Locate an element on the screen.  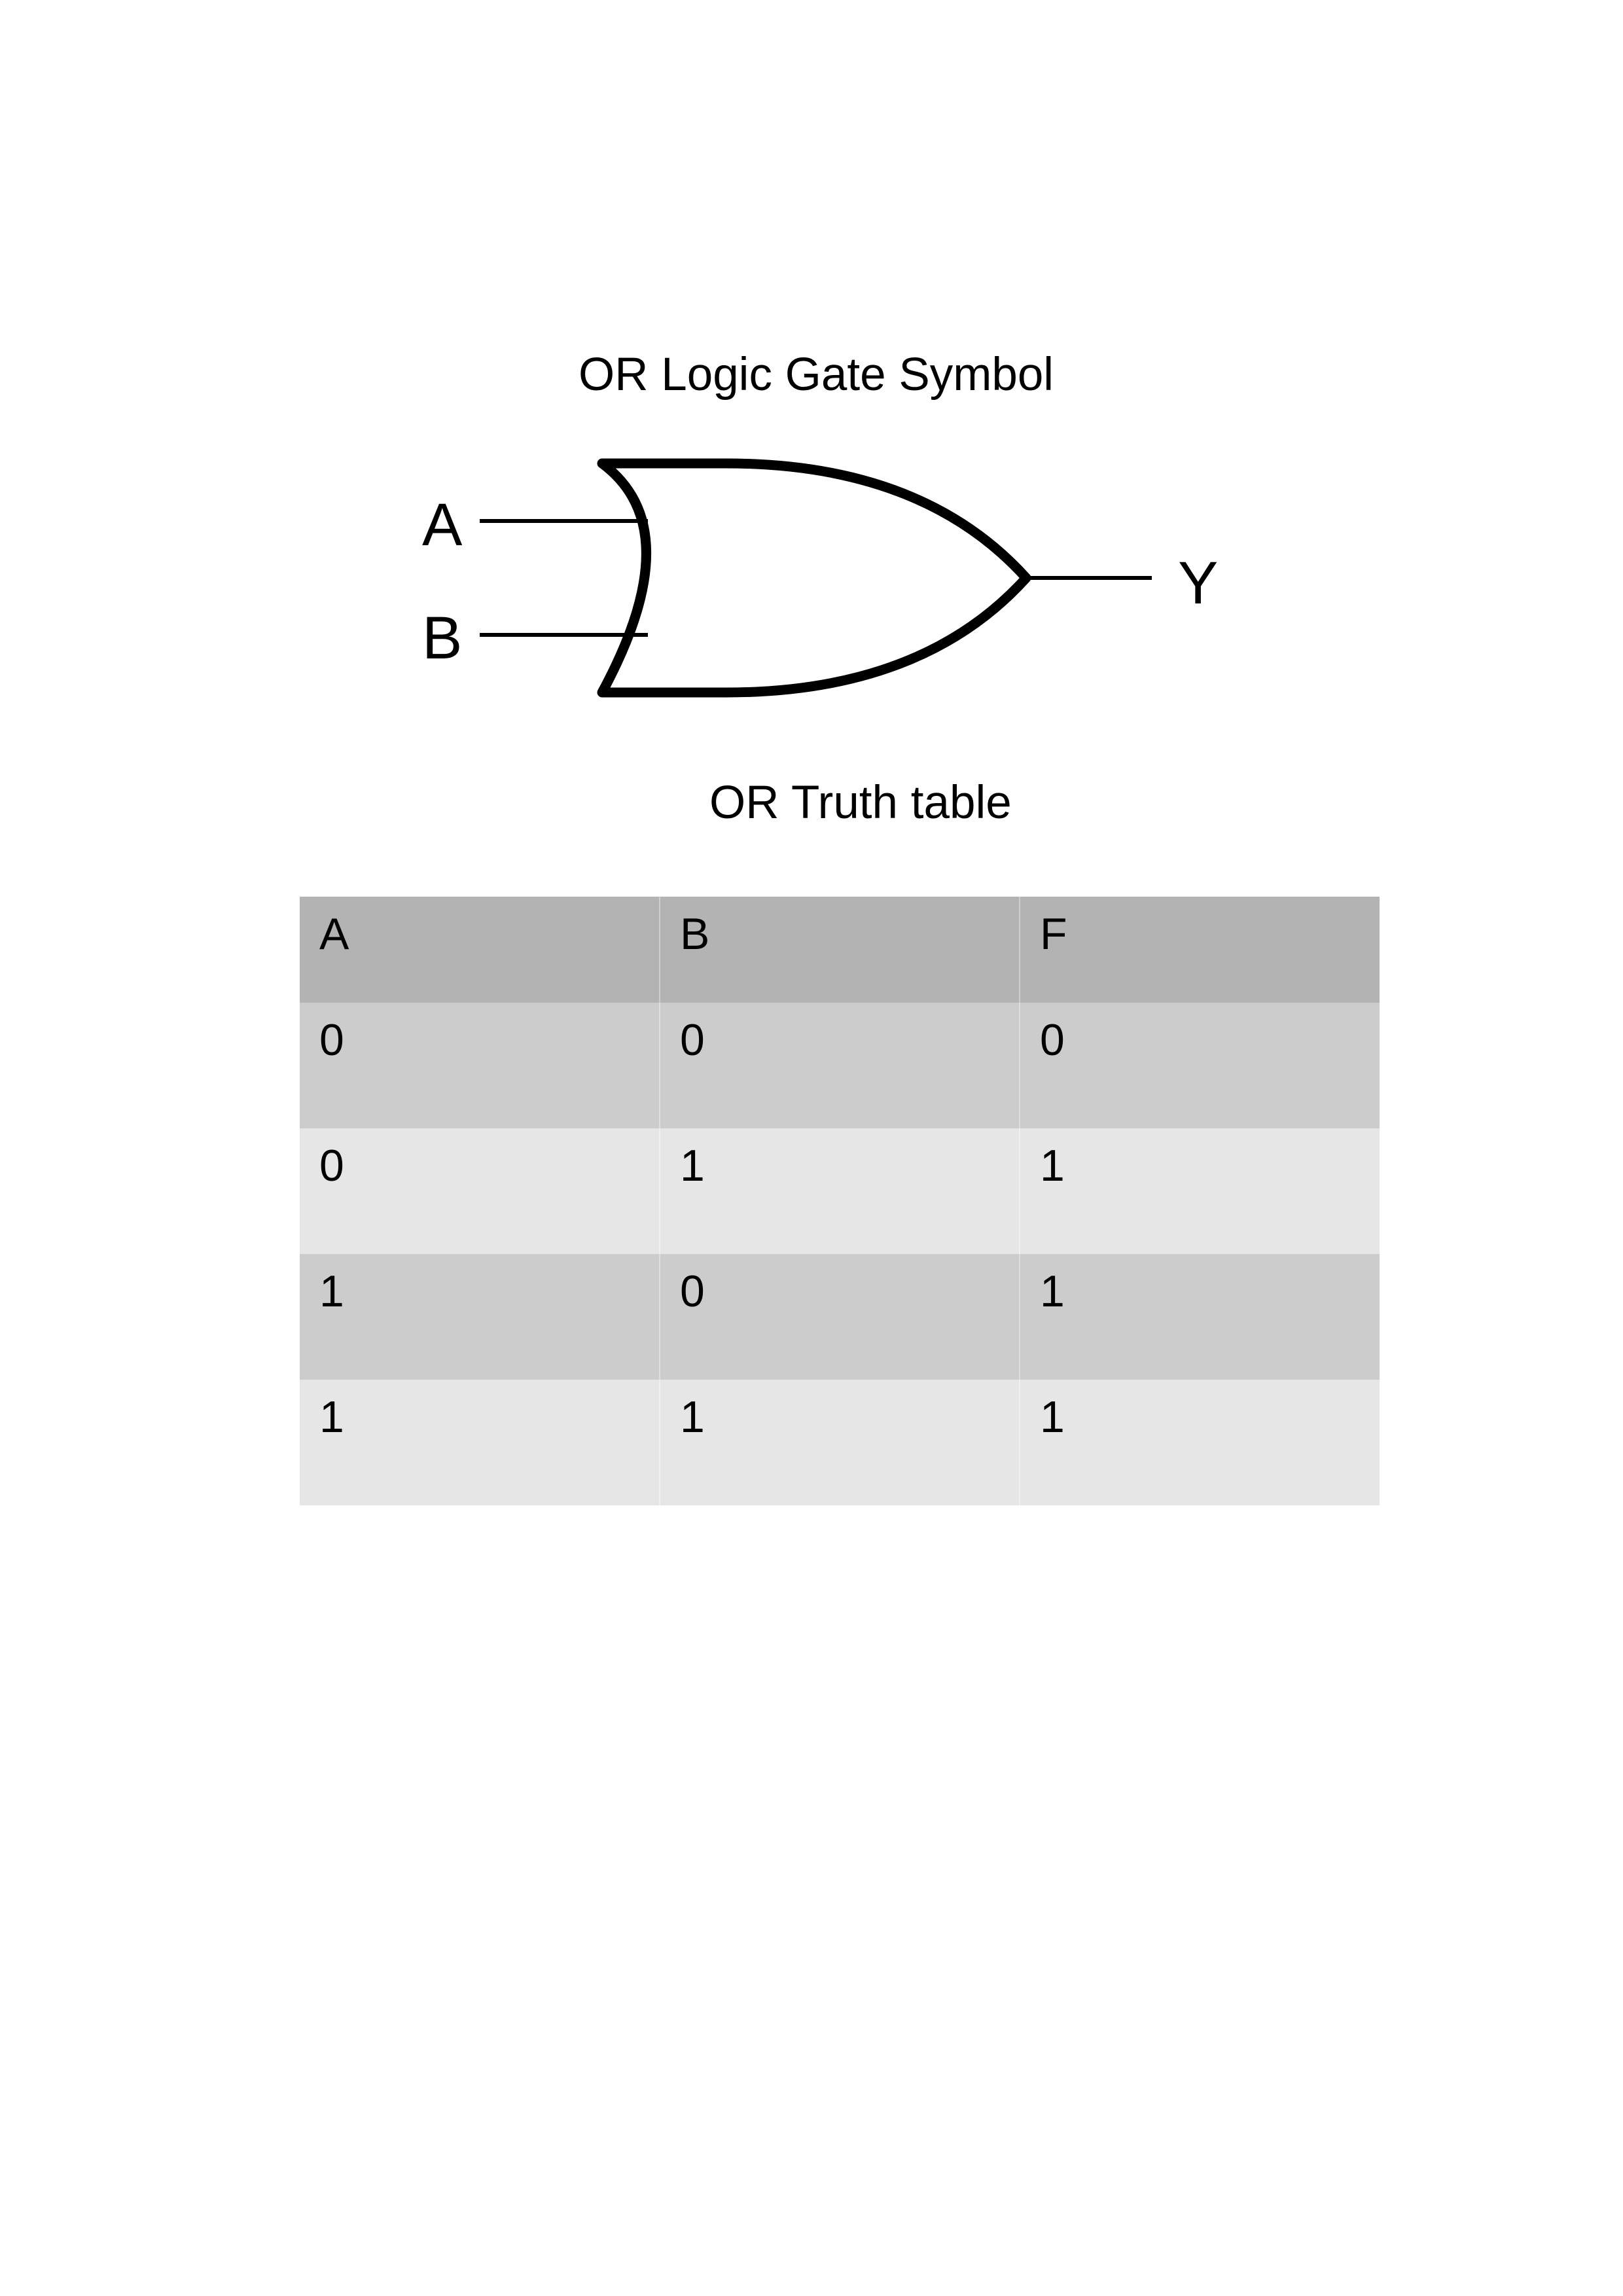
input-b-label: B is located at coordinates (442, 638).